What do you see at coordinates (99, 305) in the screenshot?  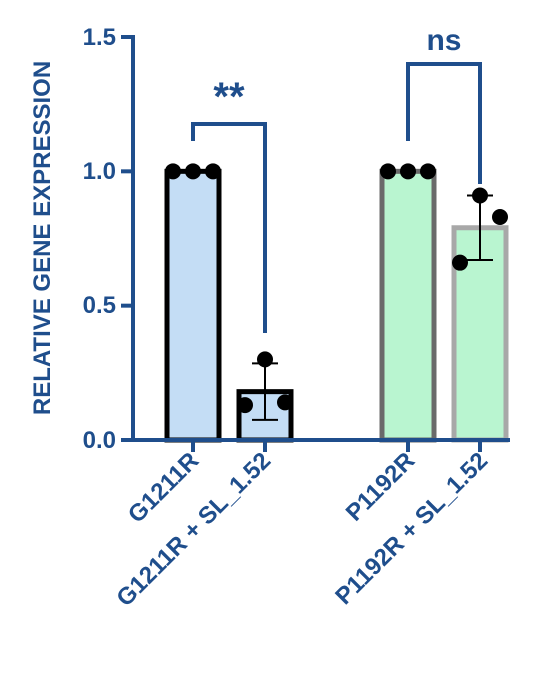 I see `y-tick-label: 0.5` at bounding box center [99, 305].